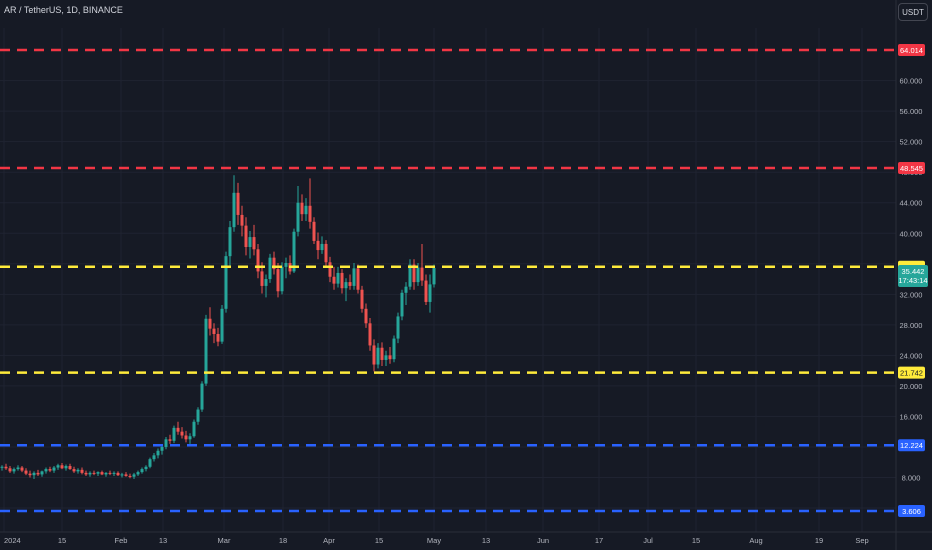  I want to click on level-badge-label: 3.606, so click(911, 511).